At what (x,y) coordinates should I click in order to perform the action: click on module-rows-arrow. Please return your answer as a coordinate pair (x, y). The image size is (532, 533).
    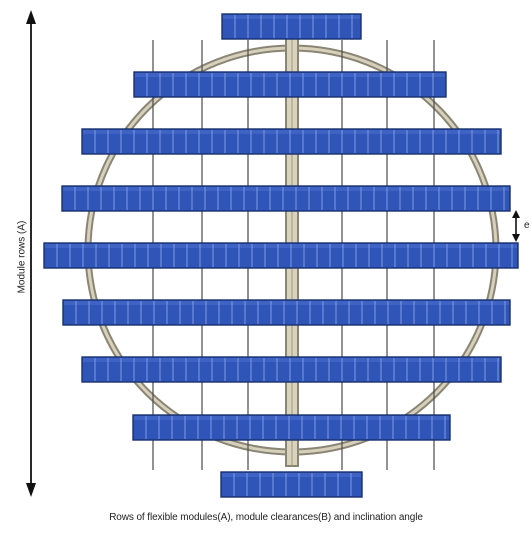
    Looking at the image, I should click on (31, 253).